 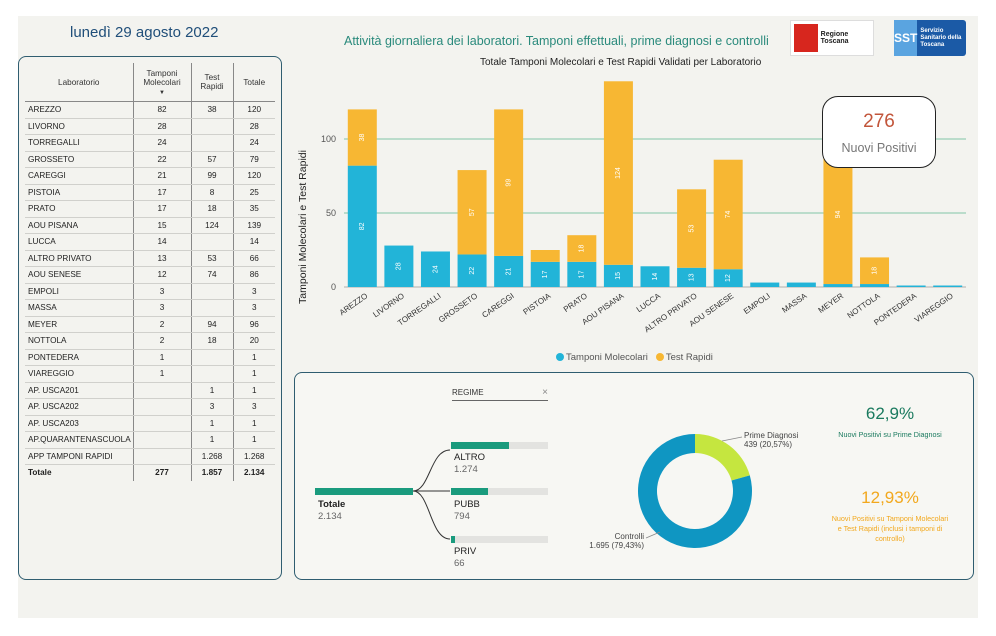 What do you see at coordinates (480, 445) in the screenshot?
I see `tree-bar-altro` at bounding box center [480, 445].